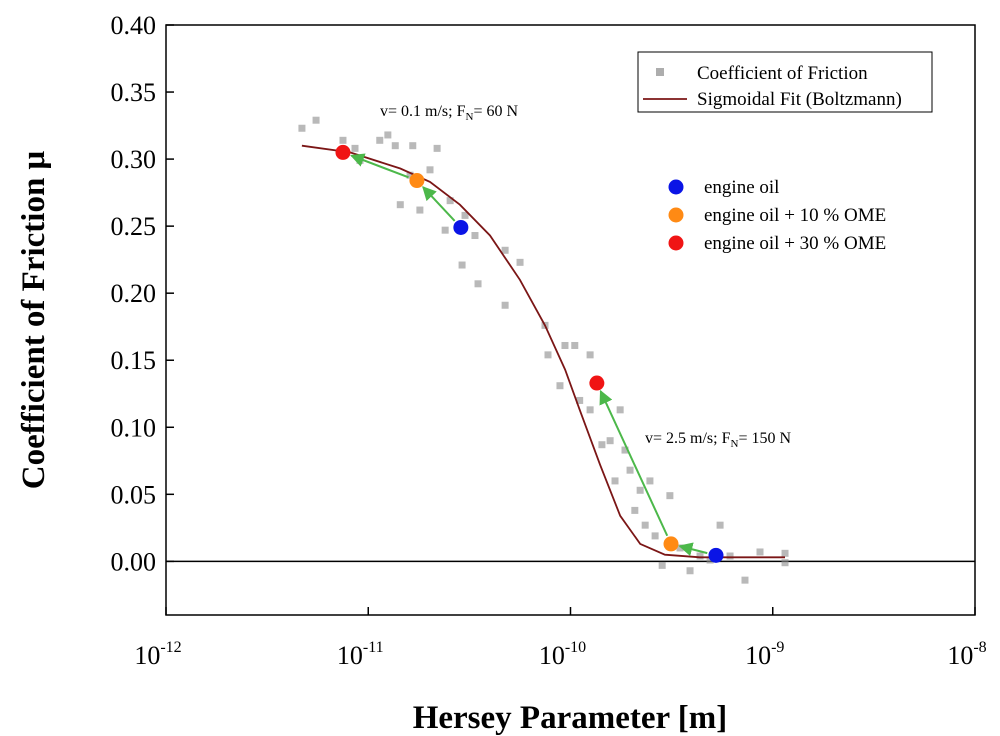  What do you see at coordinates (575, 647) in the screenshot?
I see `x-tick-exponent: -10` at bounding box center [575, 647].